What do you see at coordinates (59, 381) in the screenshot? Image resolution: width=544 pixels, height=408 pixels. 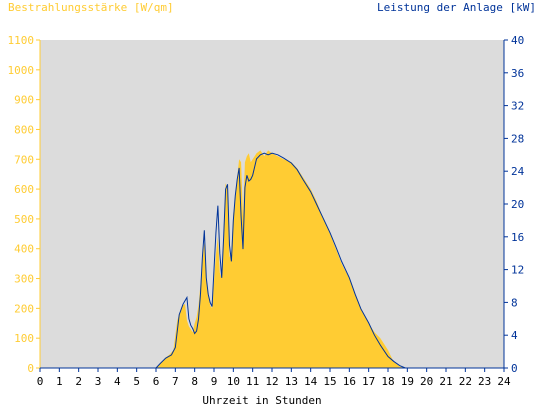 I see `x-tick-label: 1` at bounding box center [59, 381].